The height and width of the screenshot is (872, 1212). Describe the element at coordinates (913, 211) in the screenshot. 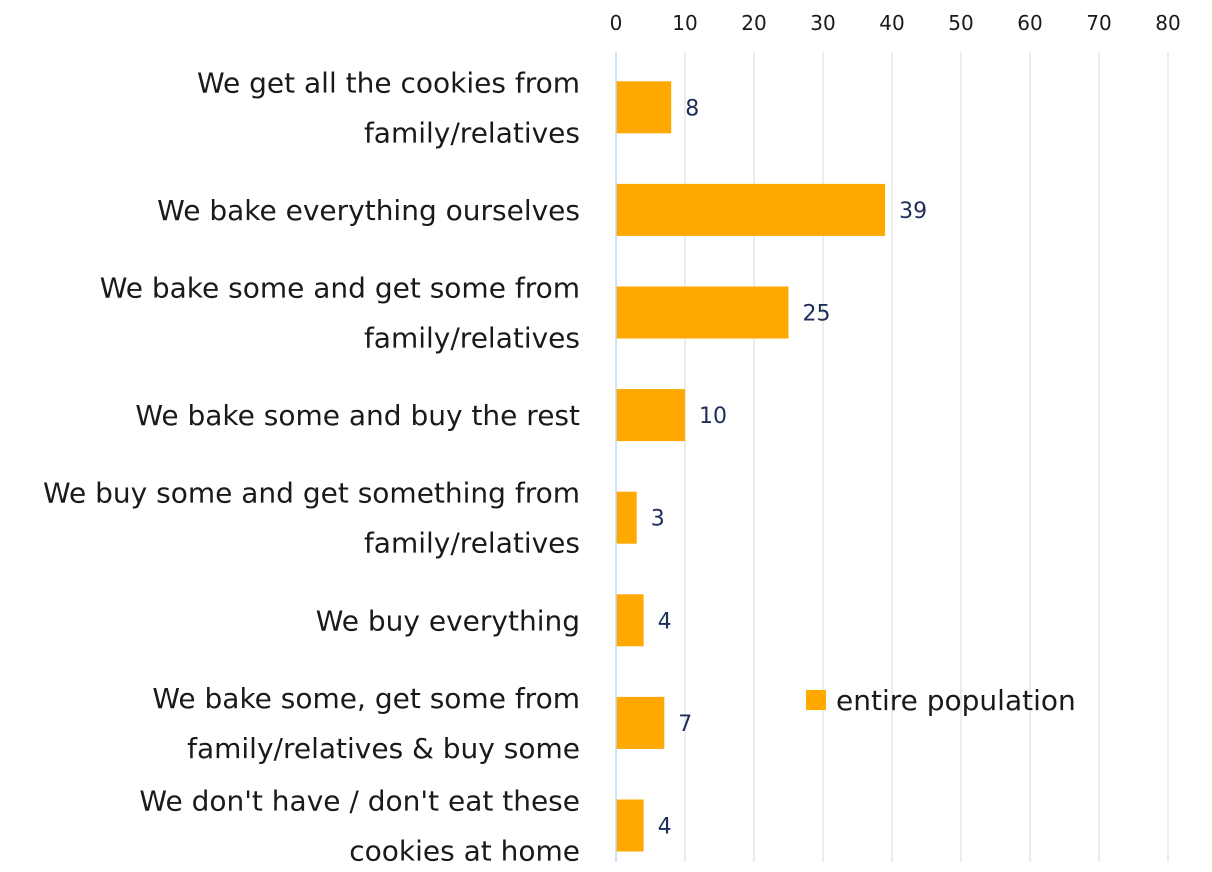

I see `data-label: 39` at that location.